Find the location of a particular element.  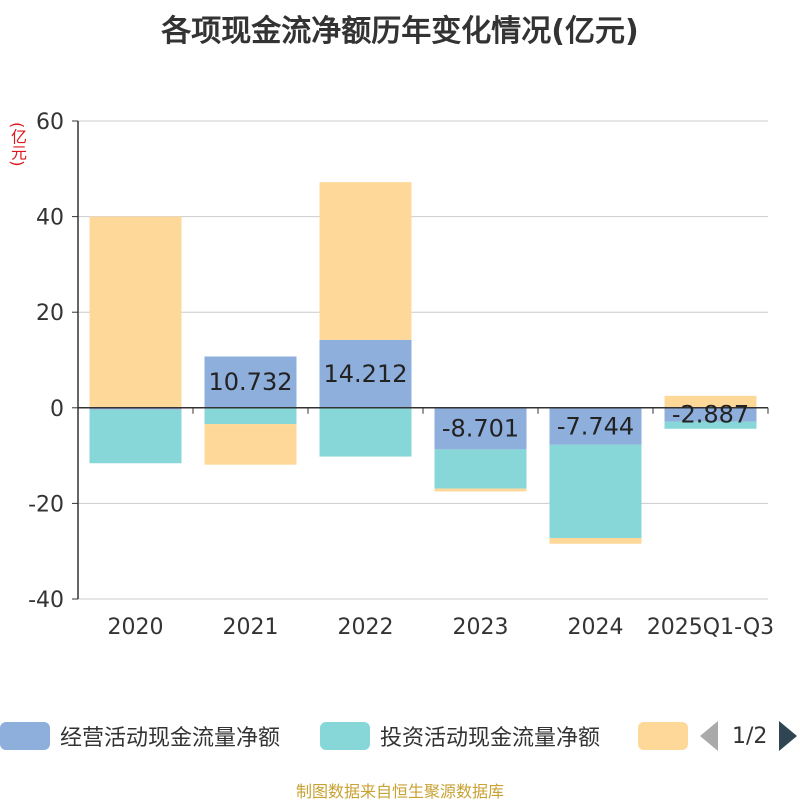

bar-1-2025Q1-Q3 is located at coordinates (710, 414).